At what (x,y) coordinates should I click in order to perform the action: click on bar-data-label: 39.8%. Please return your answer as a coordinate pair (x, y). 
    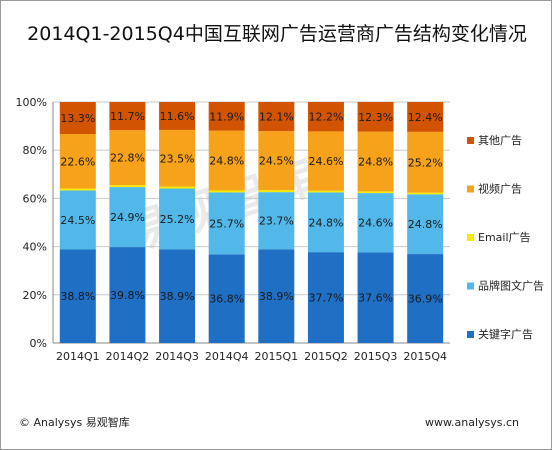
    Looking at the image, I should click on (127, 295).